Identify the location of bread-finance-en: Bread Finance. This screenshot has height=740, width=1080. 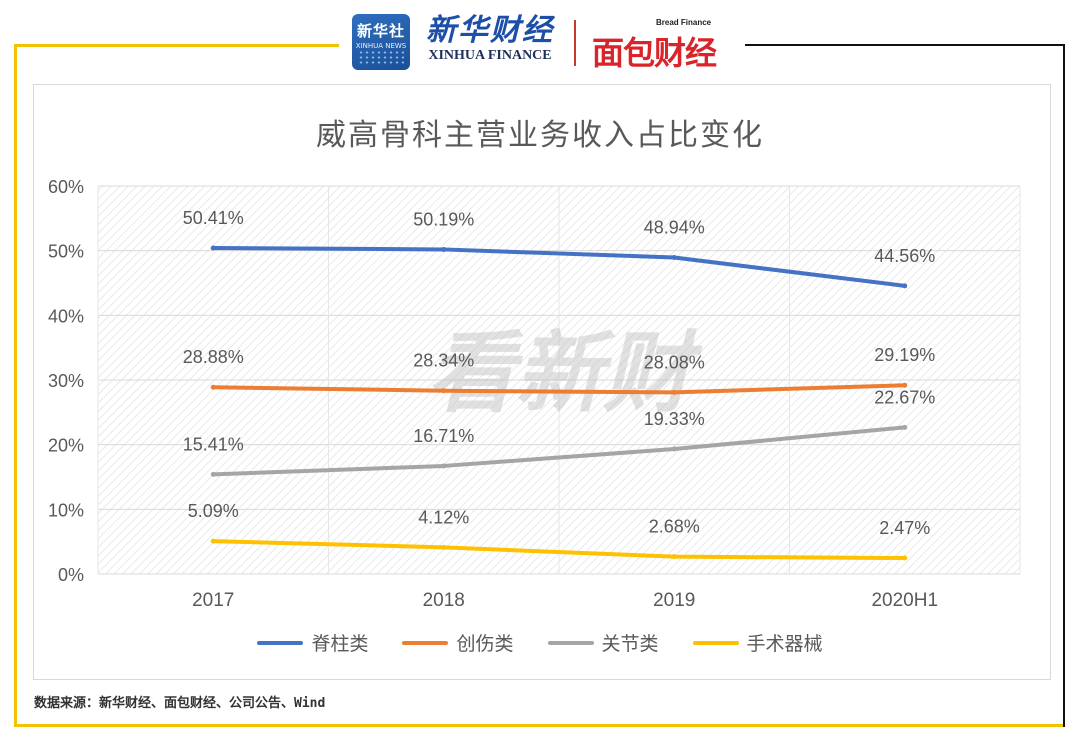
(684, 22).